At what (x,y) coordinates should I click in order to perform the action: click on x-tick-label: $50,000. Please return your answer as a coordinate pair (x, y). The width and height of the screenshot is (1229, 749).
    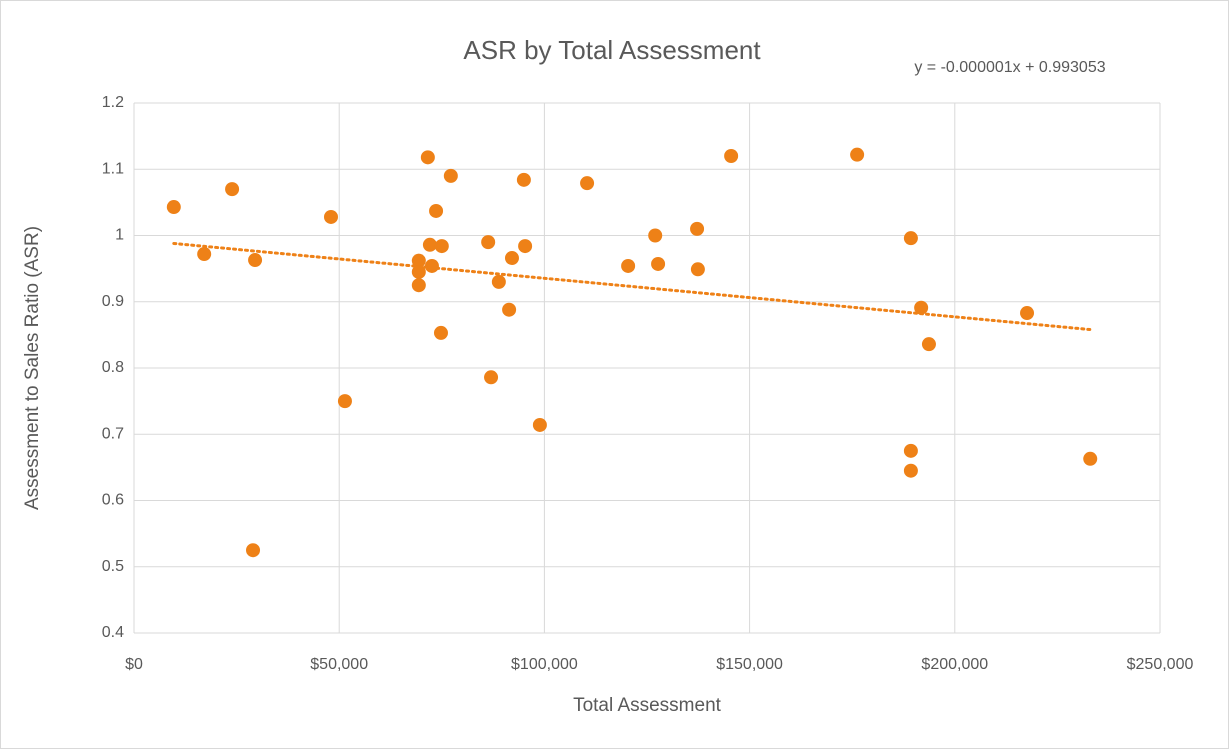
    Looking at the image, I should click on (339, 664).